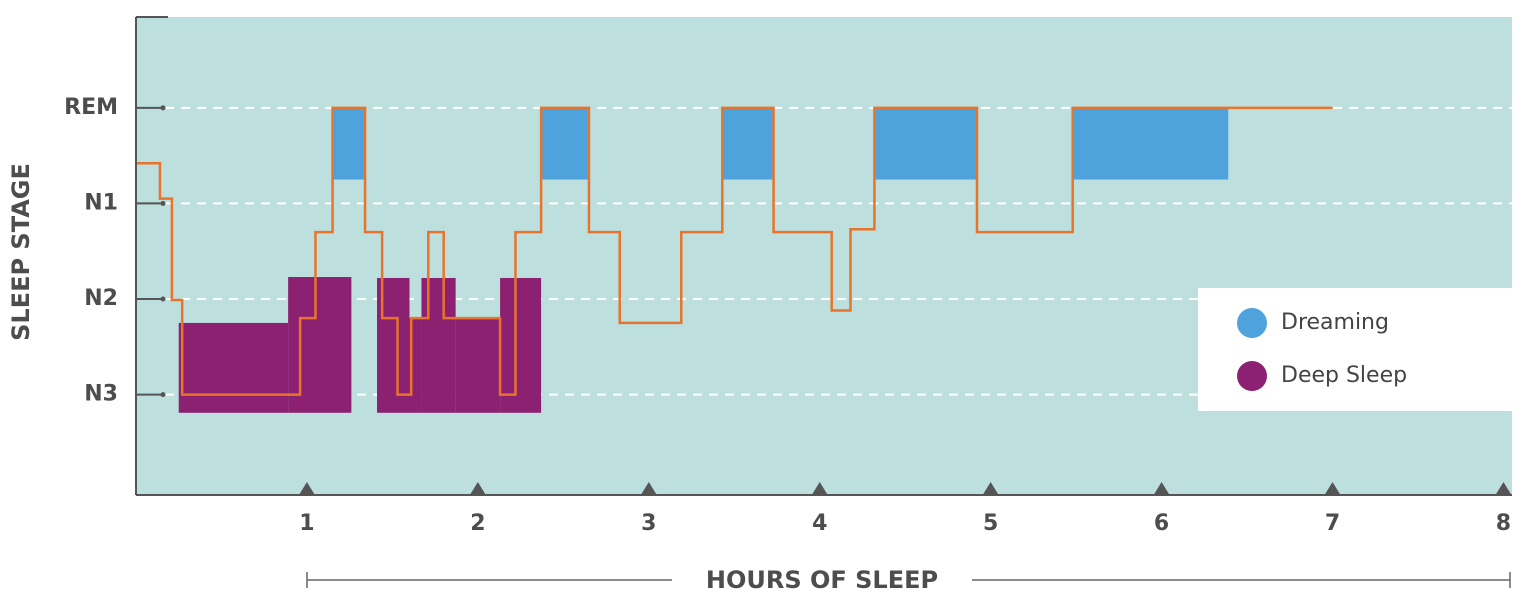  I want to click on legend-box, so click(1355, 349).